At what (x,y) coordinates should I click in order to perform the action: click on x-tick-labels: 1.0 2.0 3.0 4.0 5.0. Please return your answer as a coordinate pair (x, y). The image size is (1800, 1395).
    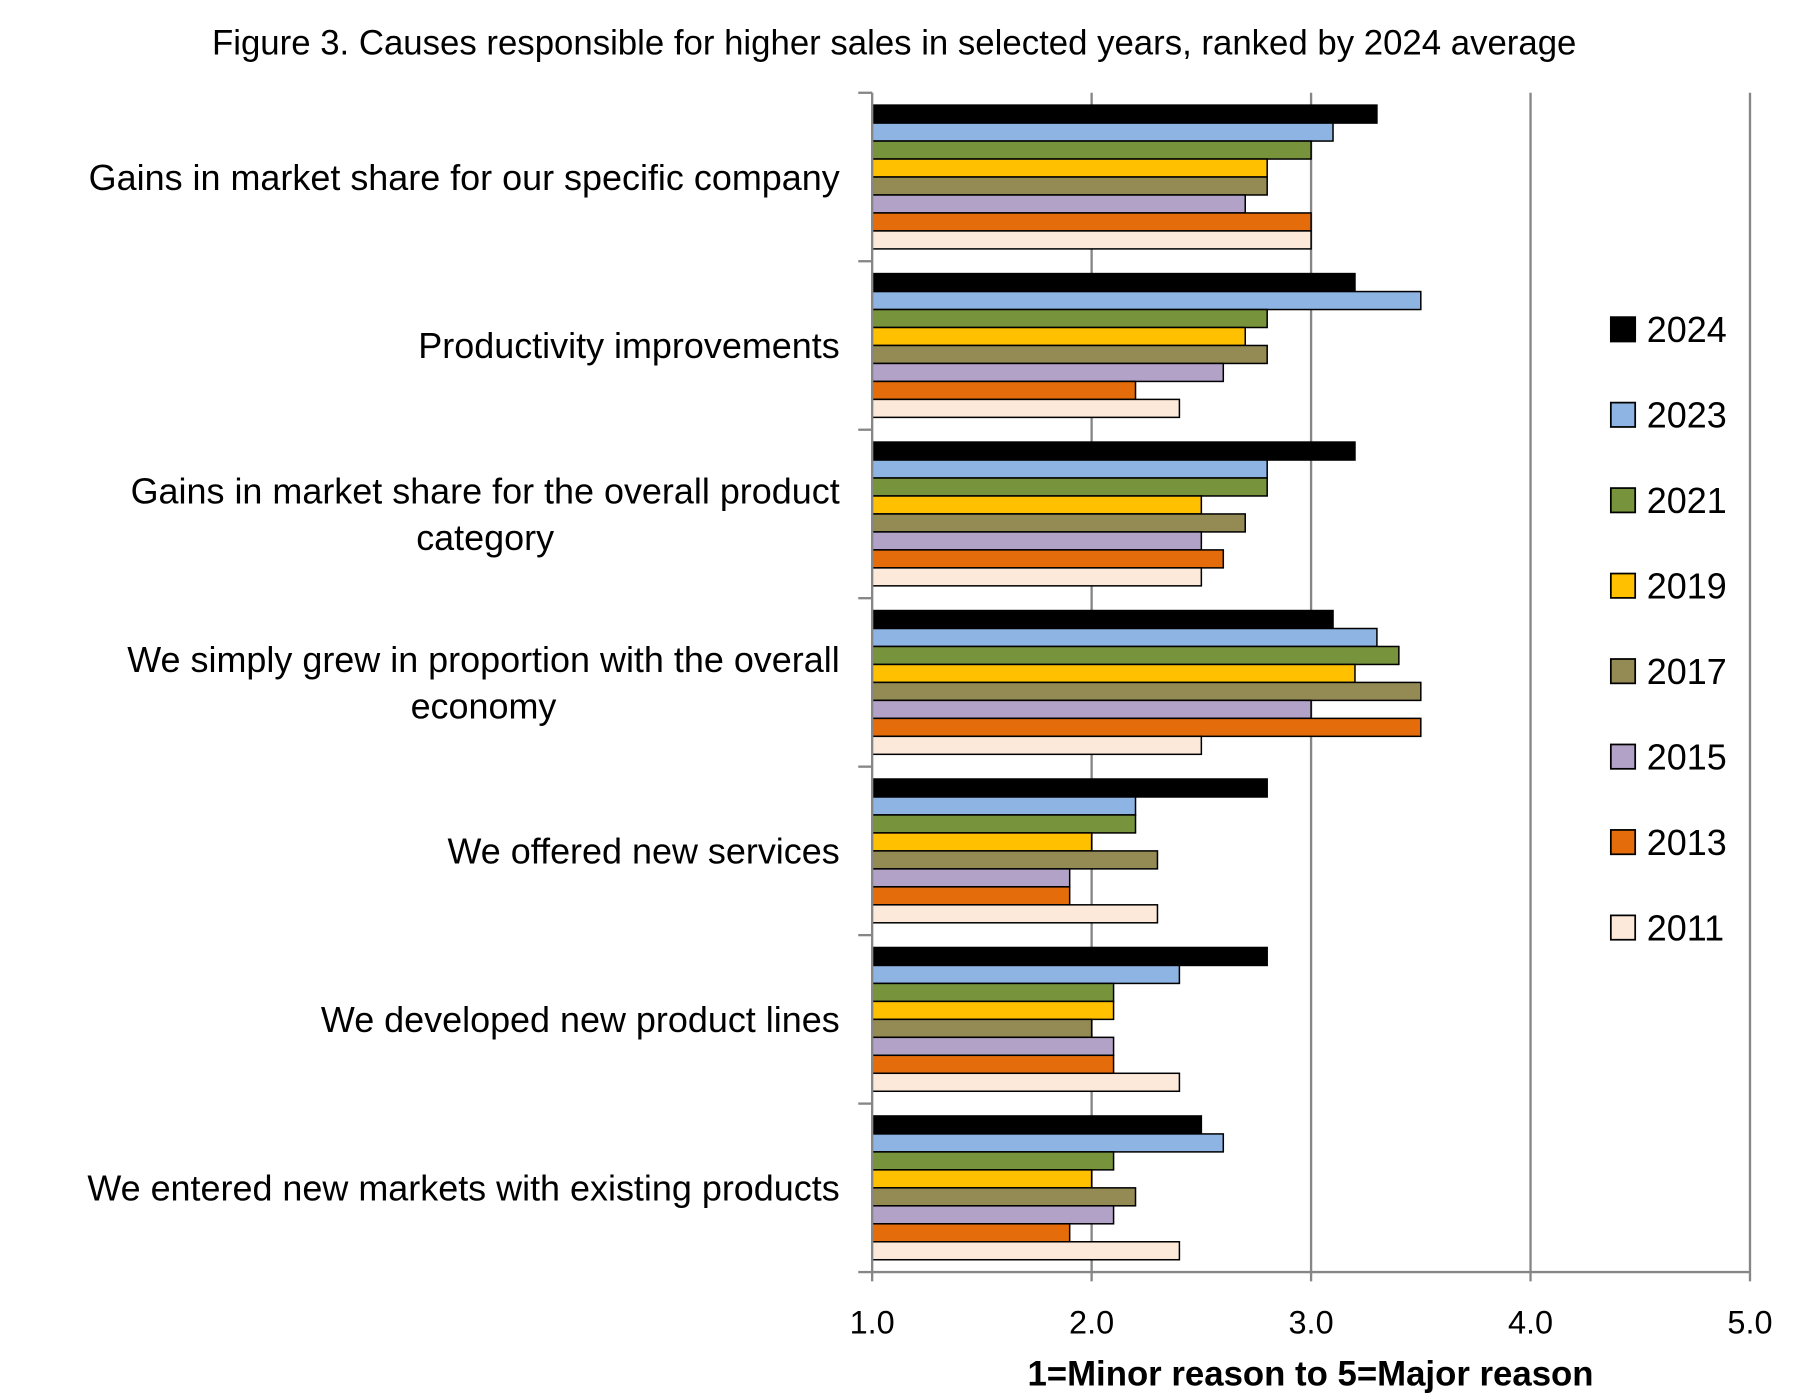
    Looking at the image, I should click on (1311, 1323).